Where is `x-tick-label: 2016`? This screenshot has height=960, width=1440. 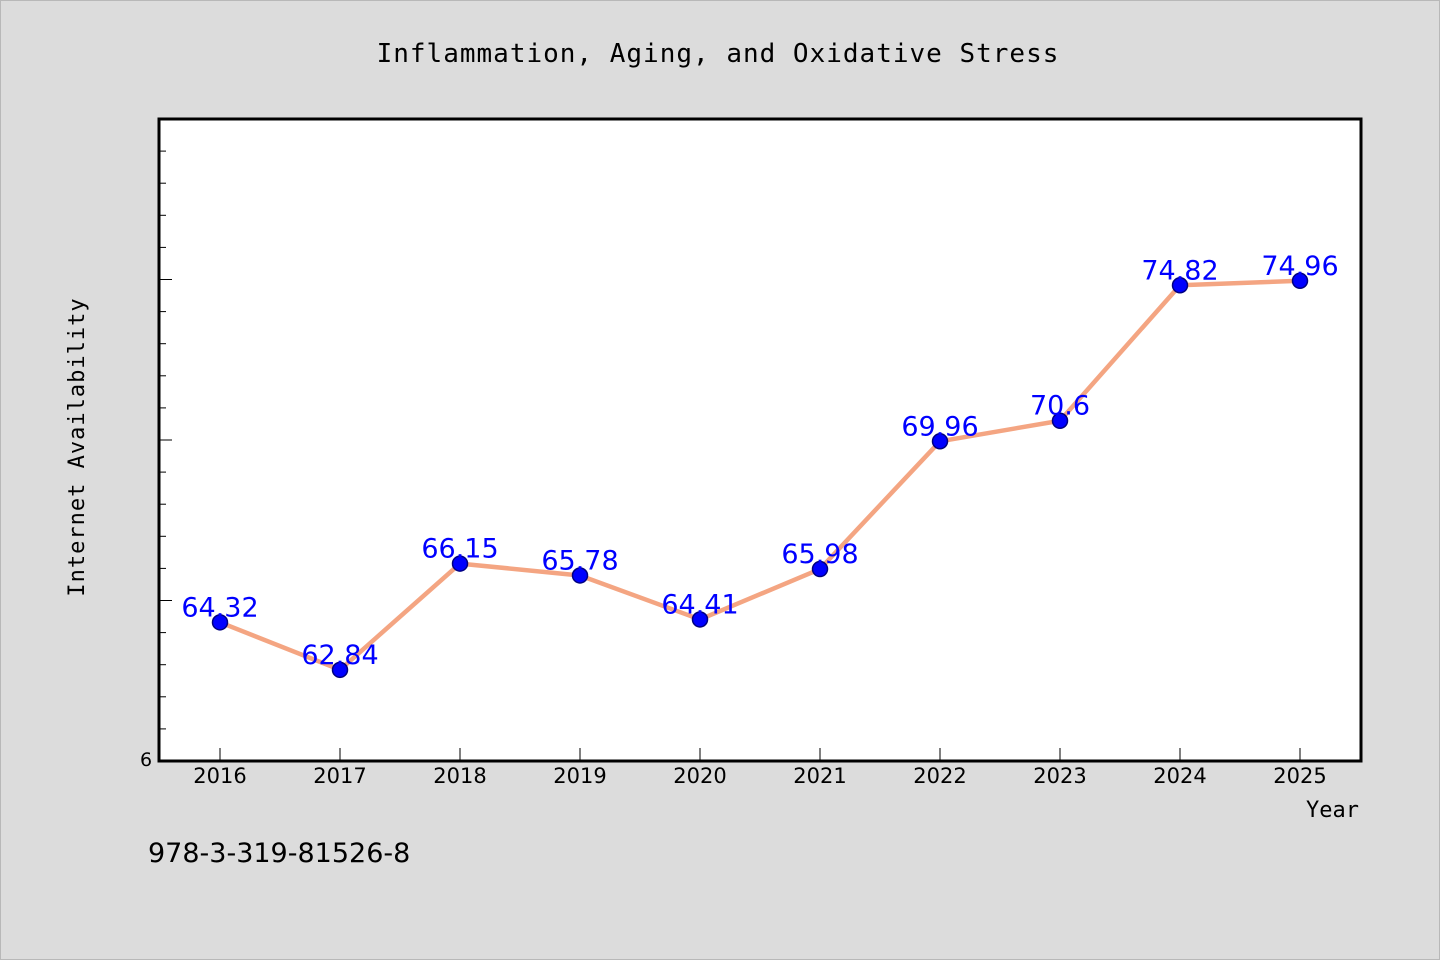
x-tick-label: 2016 is located at coordinates (219, 776).